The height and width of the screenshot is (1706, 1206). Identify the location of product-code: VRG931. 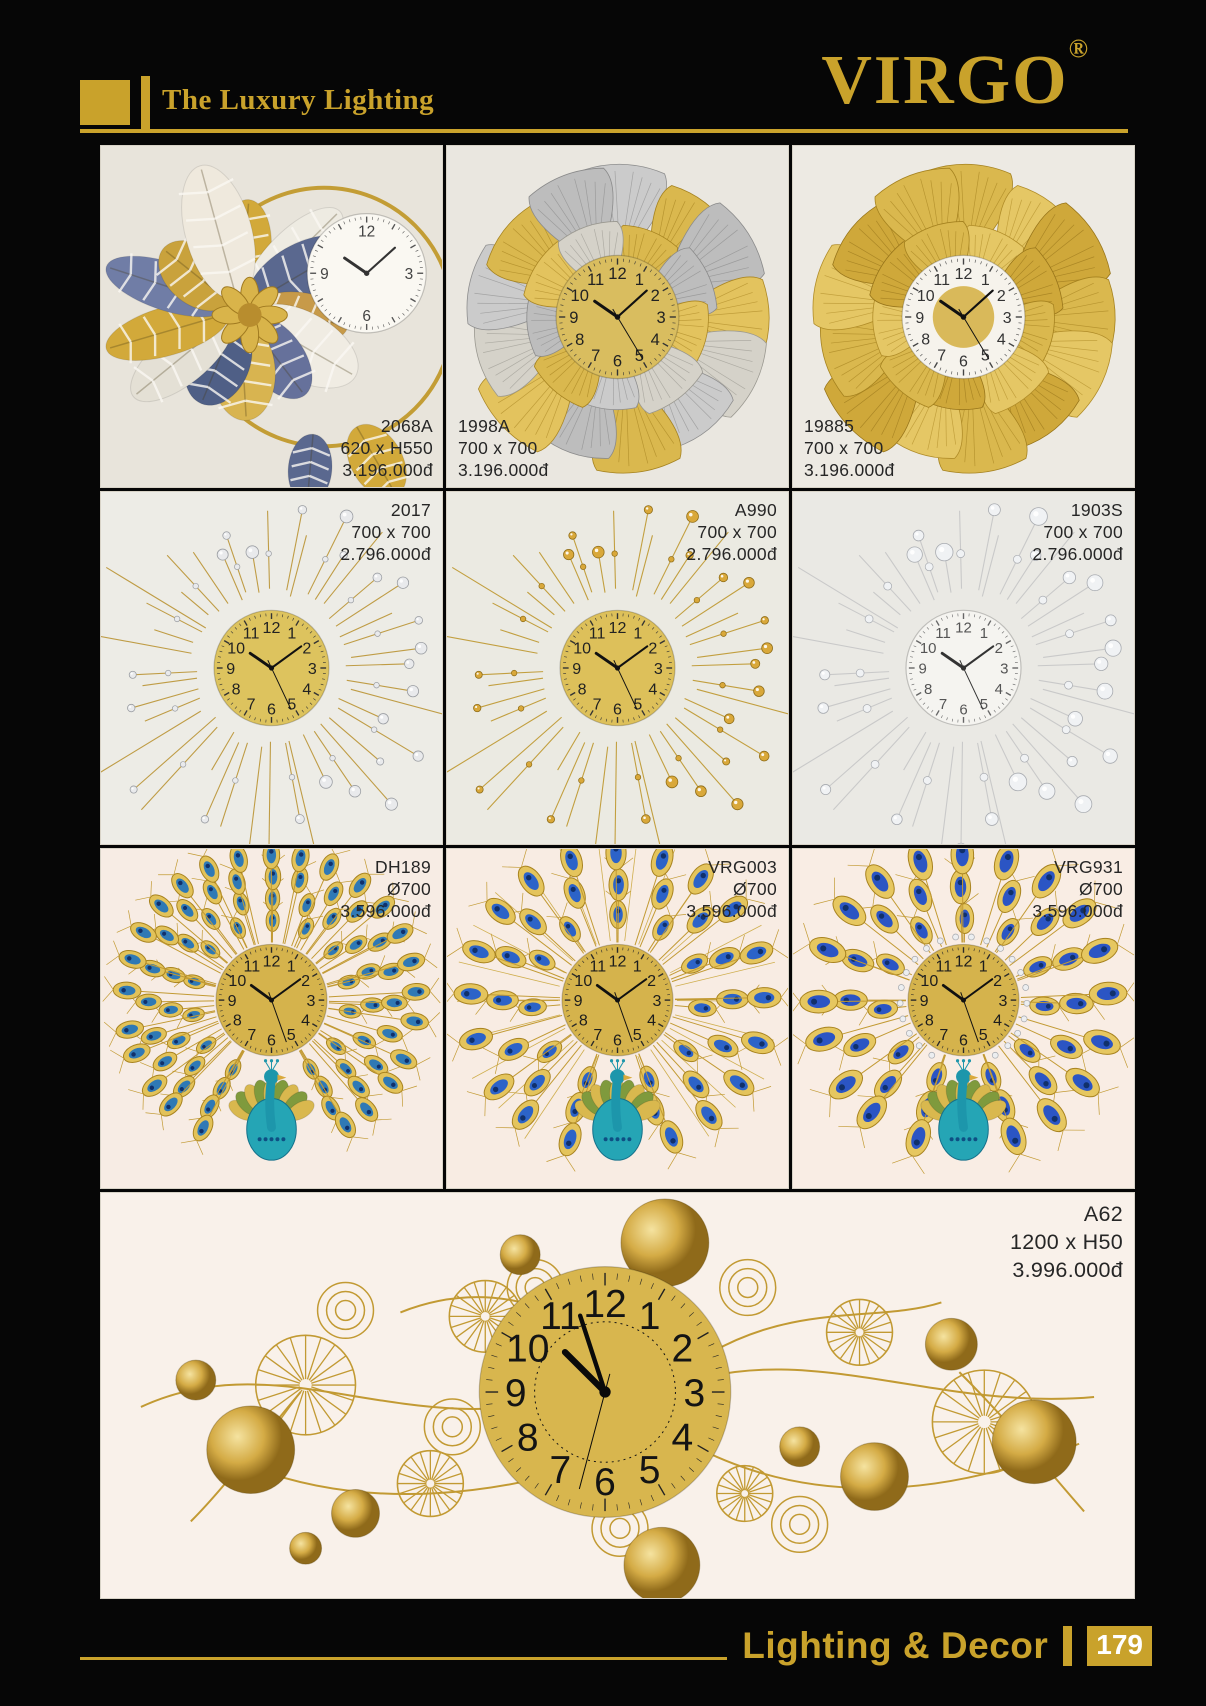
(1088, 867).